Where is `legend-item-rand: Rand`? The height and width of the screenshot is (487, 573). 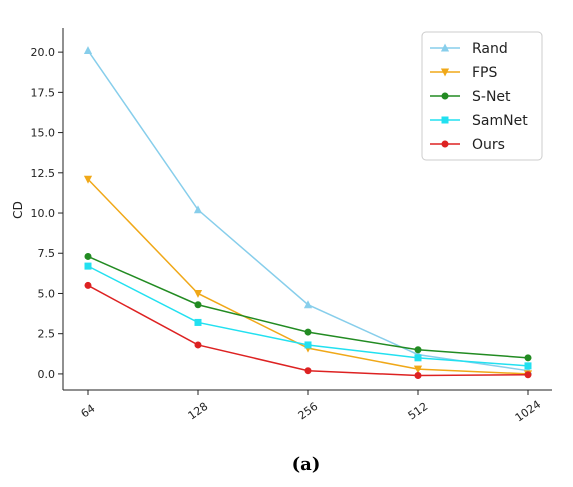 legend-item-rand: Rand is located at coordinates (469, 49).